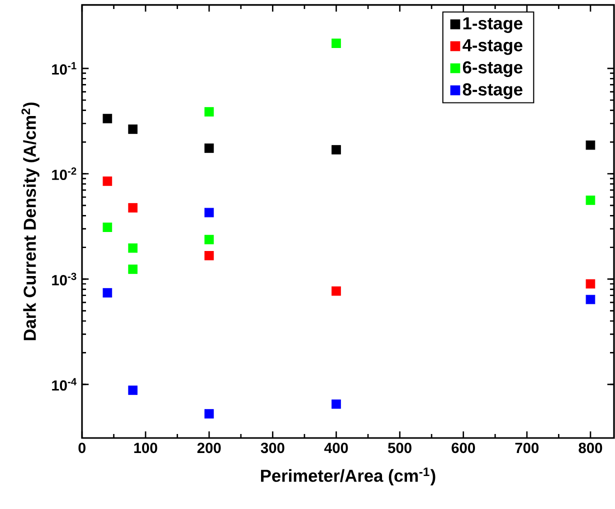  Describe the element at coordinates (209, 448) in the screenshot. I see `x-tick-label: 200` at that location.